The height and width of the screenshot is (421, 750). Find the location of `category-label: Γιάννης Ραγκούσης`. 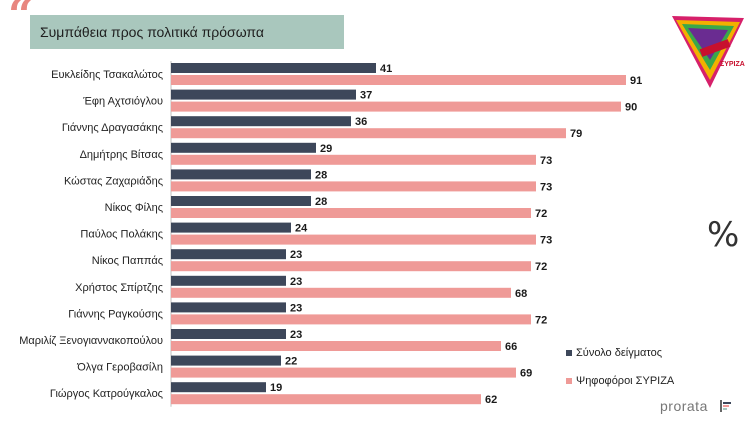

category-label: Γιάννης Ραγκούσης is located at coordinates (115, 314).